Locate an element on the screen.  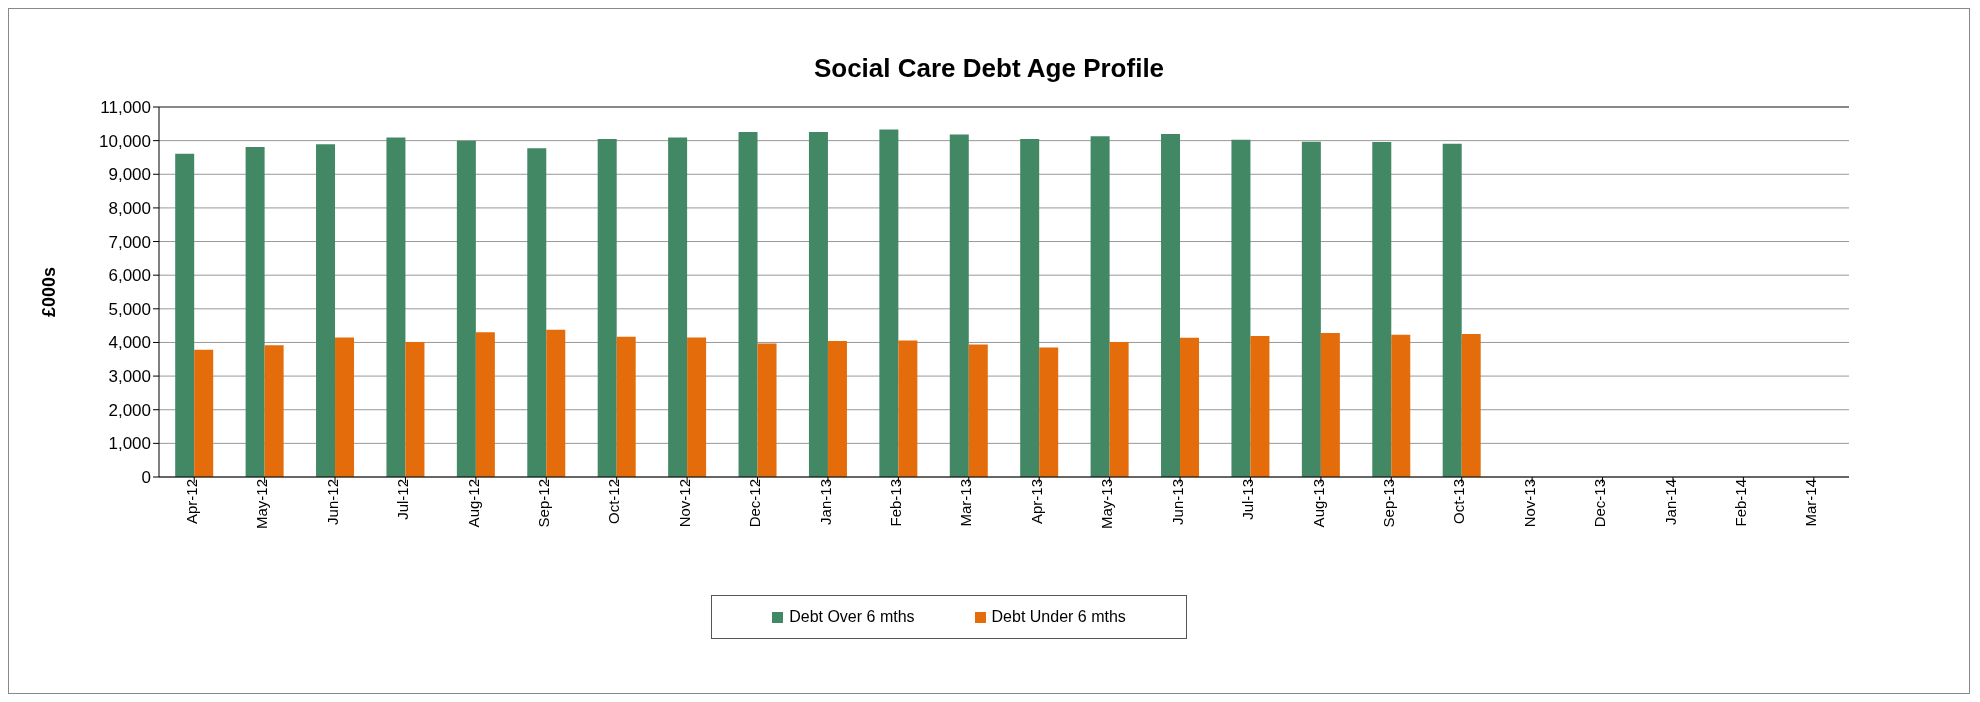
x-tick-label: Feb-13 is located at coordinates (896, 503).